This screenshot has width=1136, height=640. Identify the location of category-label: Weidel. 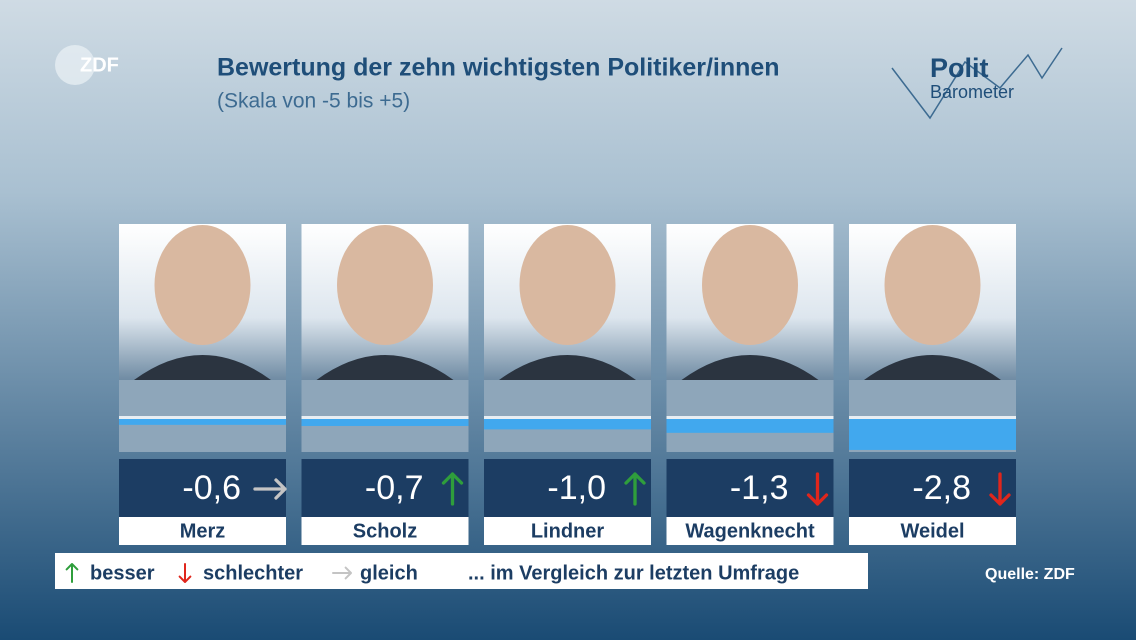
(932, 531).